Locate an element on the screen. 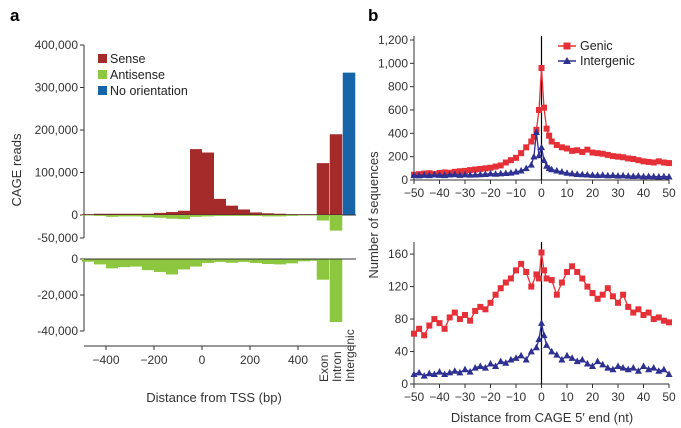 The image size is (681, 428). panel-a-top-negative-plot: -50,000 is located at coordinates (190, 230).